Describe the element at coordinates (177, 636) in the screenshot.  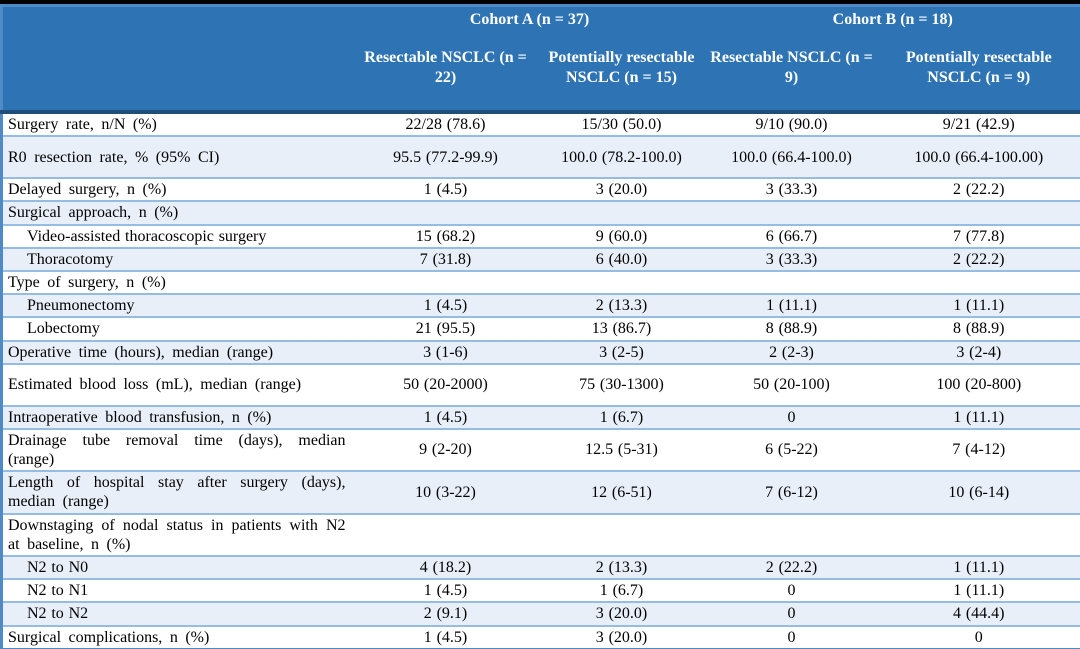
I see `row-label: Surgical complications, n (%)` at that location.